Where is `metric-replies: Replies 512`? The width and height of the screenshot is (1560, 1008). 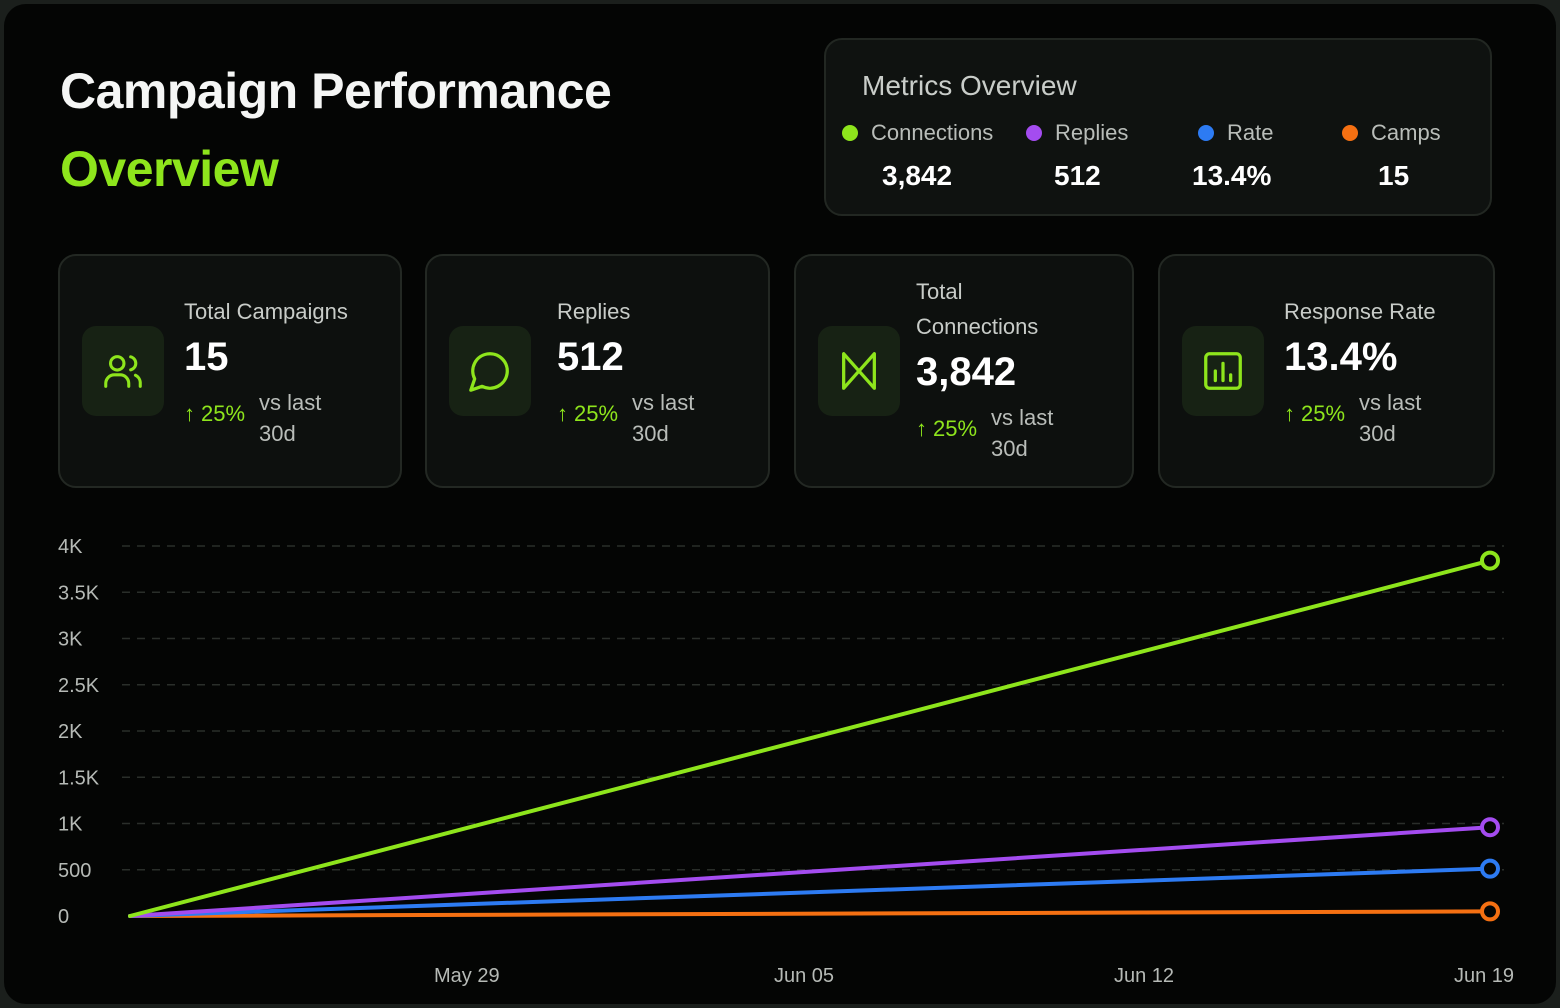 metric-replies: Replies 512 is located at coordinates (1116, 156).